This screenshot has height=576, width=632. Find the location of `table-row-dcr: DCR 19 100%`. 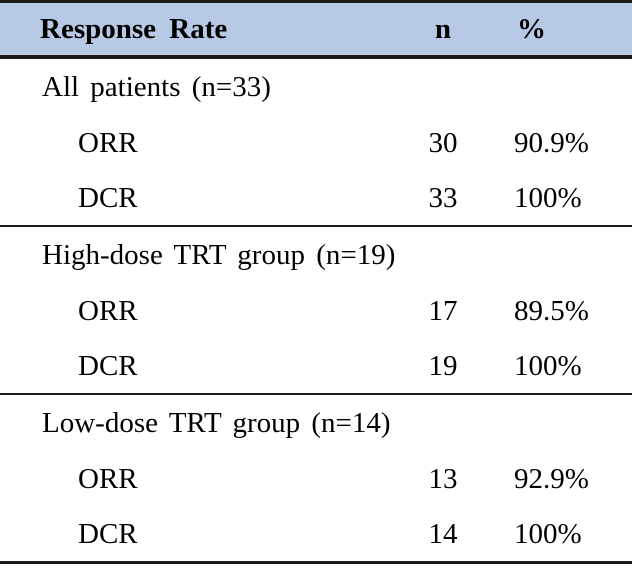

table-row-dcr: DCR 19 100% is located at coordinates (316, 366).